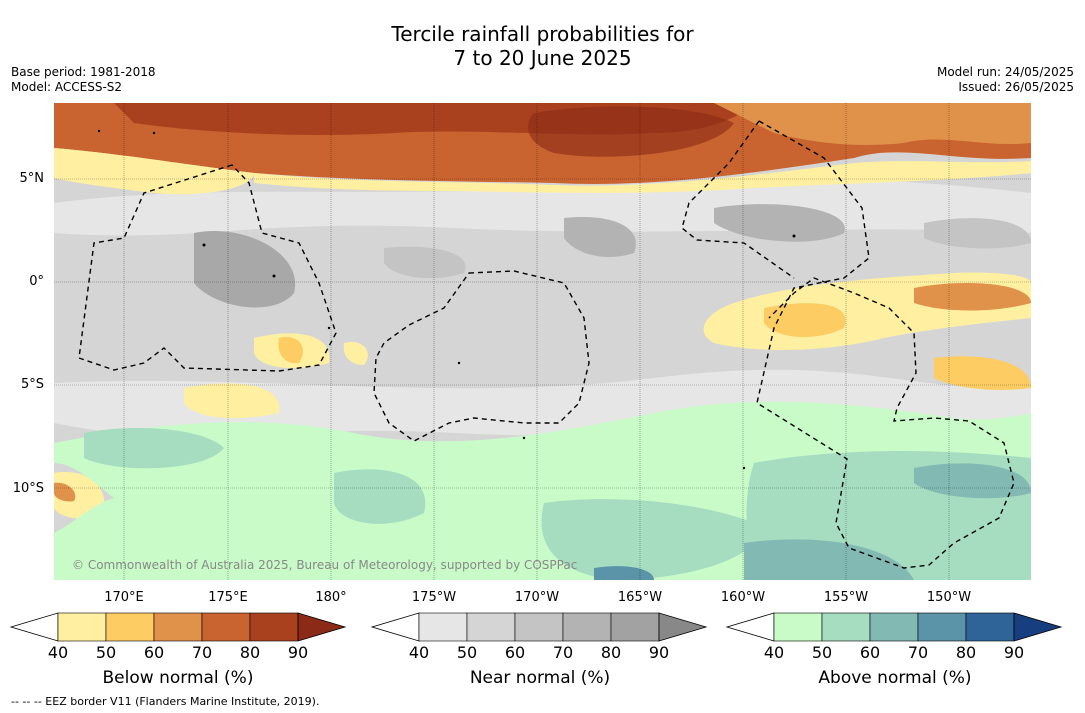 The width and height of the screenshot is (1085, 713). I want to click on lat-label-0: 0°, so click(36, 281).